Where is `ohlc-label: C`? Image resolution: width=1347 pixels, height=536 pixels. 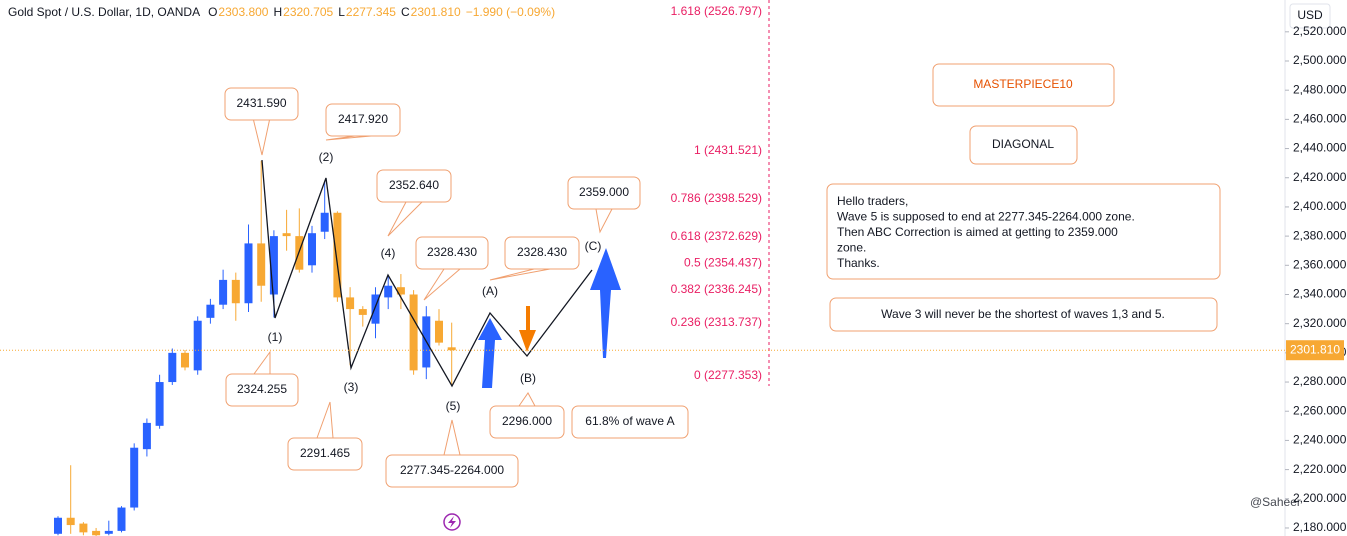
ohlc-label: C is located at coordinates (405, 12).